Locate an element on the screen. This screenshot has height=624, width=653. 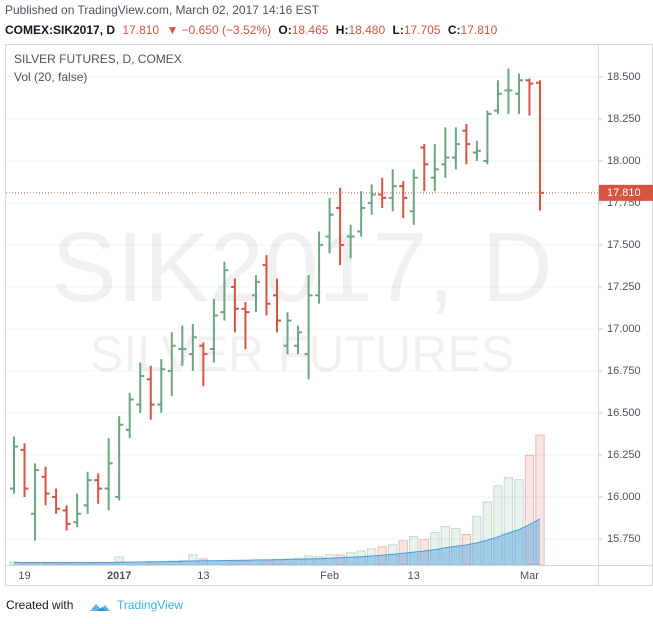
y-tick-label: 18.500 is located at coordinates (624, 77).